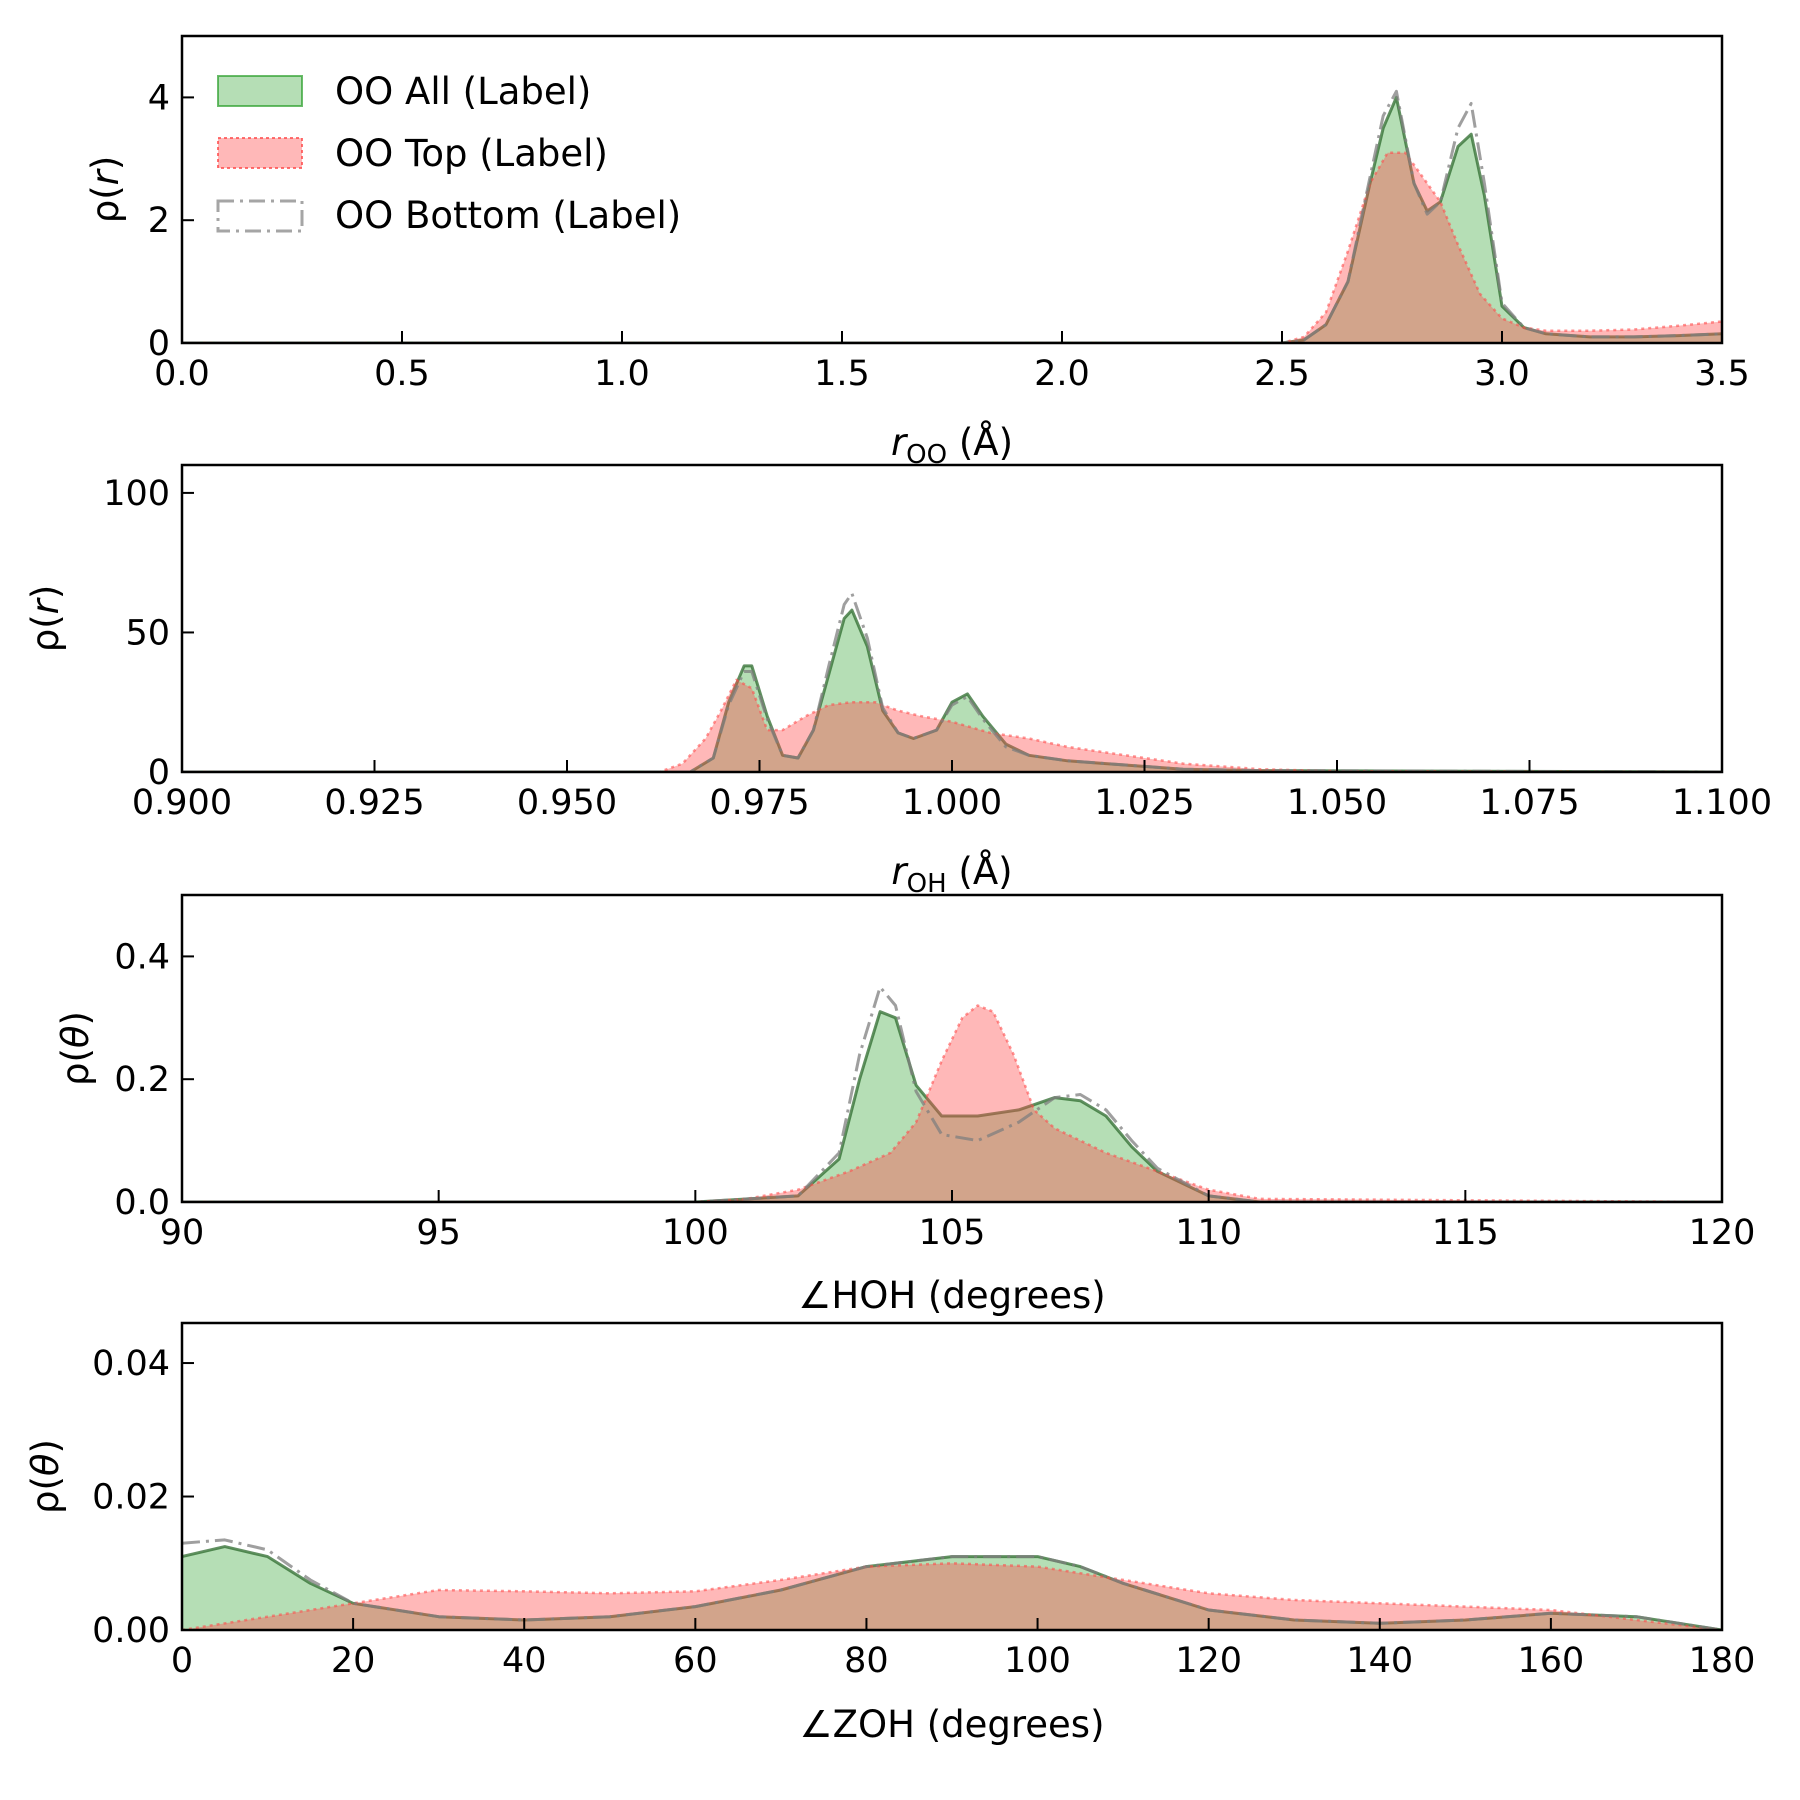 The width and height of the screenshot is (1800, 1800). Describe the element at coordinates (952, 1233) in the screenshot. I see `x-tick-label: 105` at that location.